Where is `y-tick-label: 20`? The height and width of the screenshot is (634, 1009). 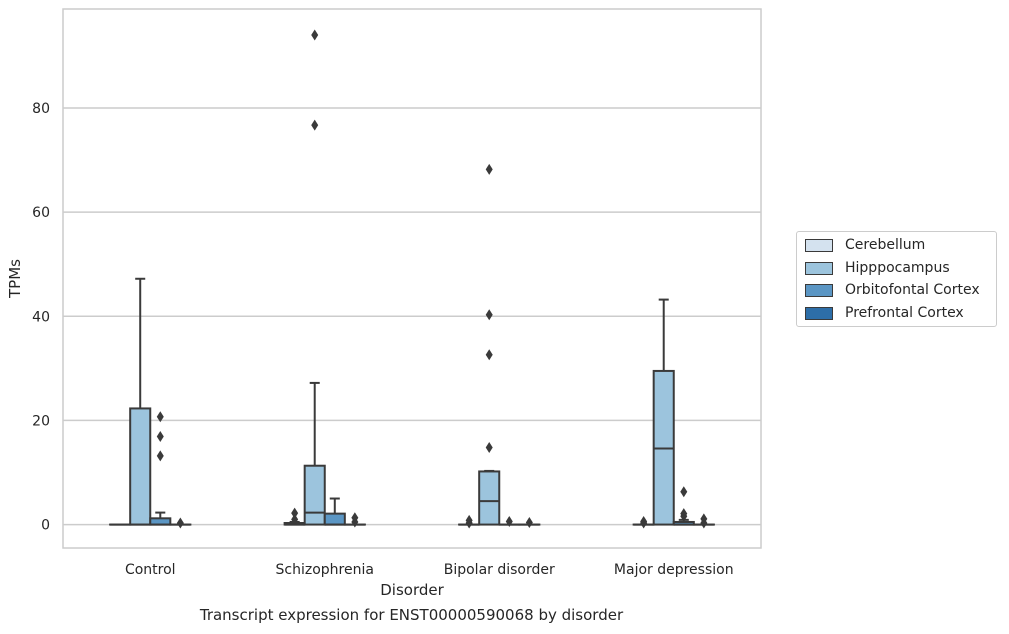
y-tick-label: 20 is located at coordinates (41, 421).